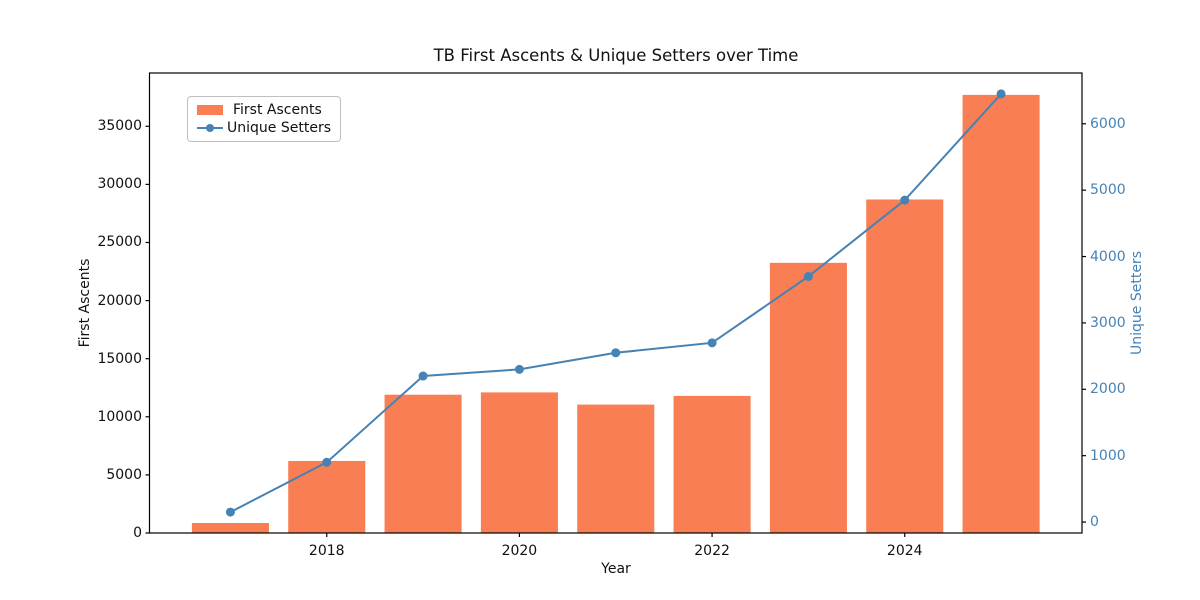 The height and width of the screenshot is (600, 1200). What do you see at coordinates (616, 353) in the screenshot?
I see `line-point-2021` at bounding box center [616, 353].